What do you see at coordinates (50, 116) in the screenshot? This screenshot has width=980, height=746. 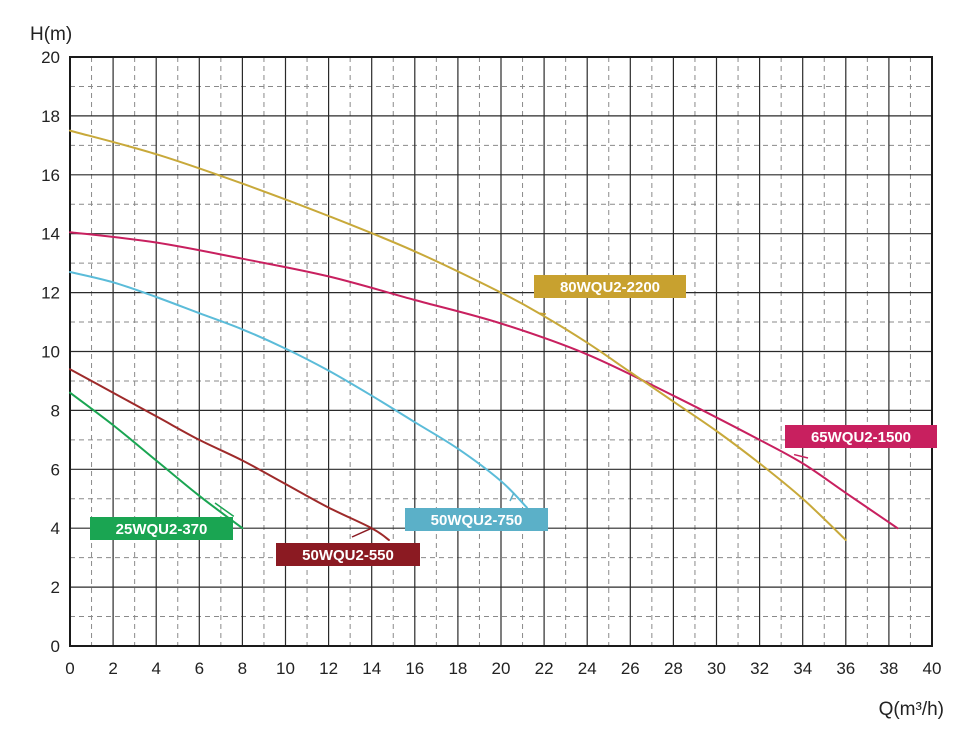 I see `y-tick-label: 18` at bounding box center [50, 116].